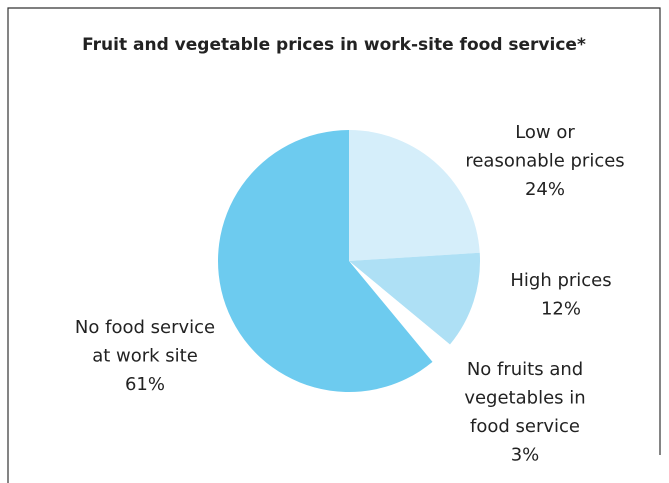 This screenshot has width=669, height=483. I want to click on slice-label: Low or, so click(545, 132).